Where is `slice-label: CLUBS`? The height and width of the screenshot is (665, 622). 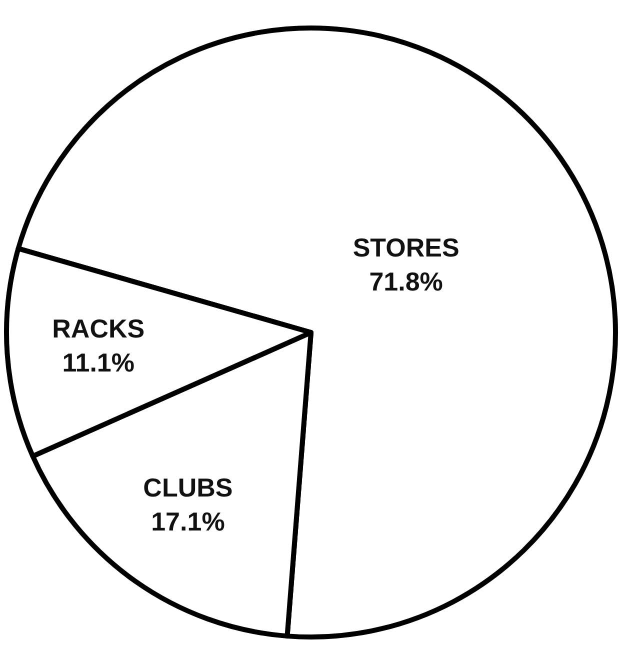 slice-label: CLUBS is located at coordinates (188, 487).